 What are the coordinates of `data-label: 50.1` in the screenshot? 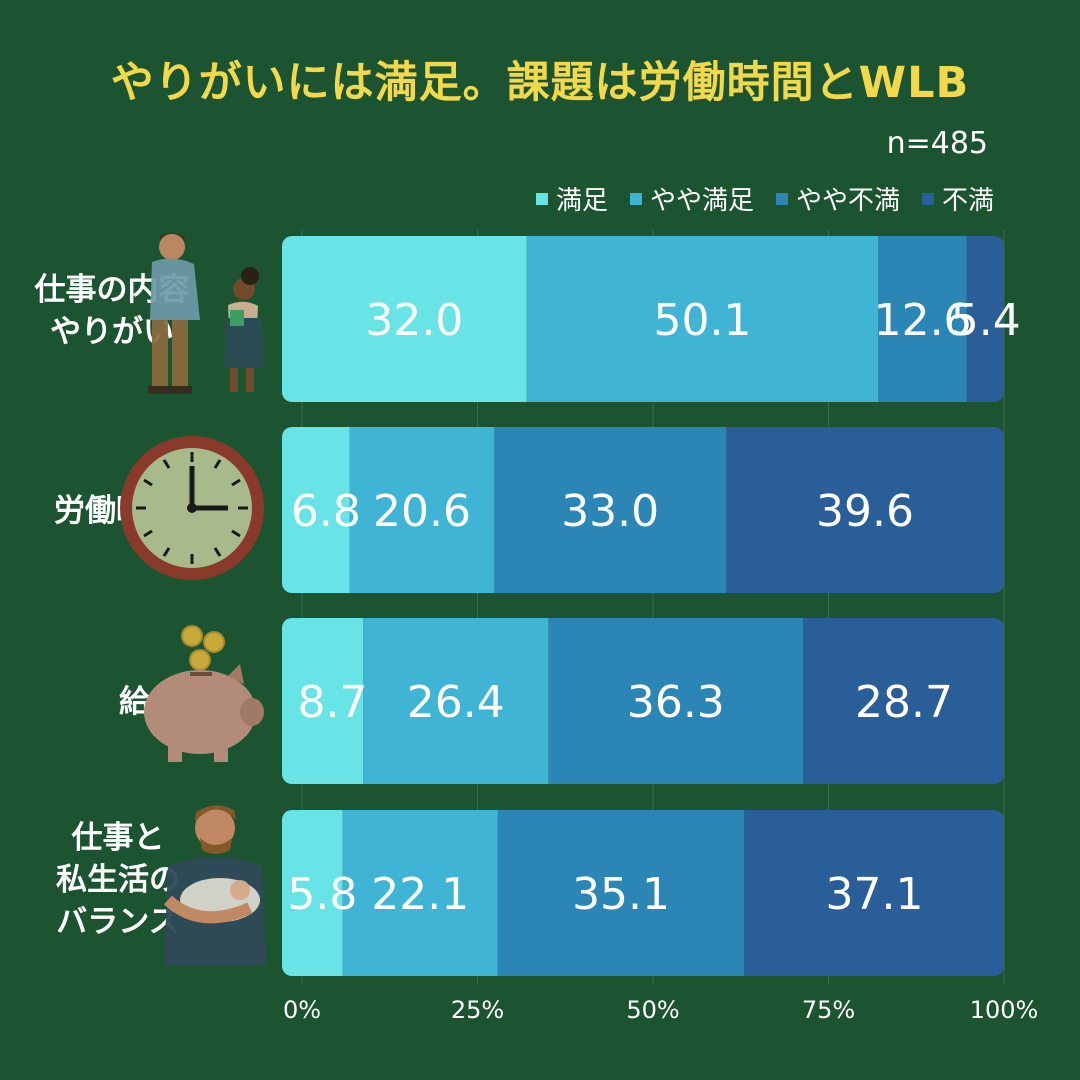 It's located at (703, 320).